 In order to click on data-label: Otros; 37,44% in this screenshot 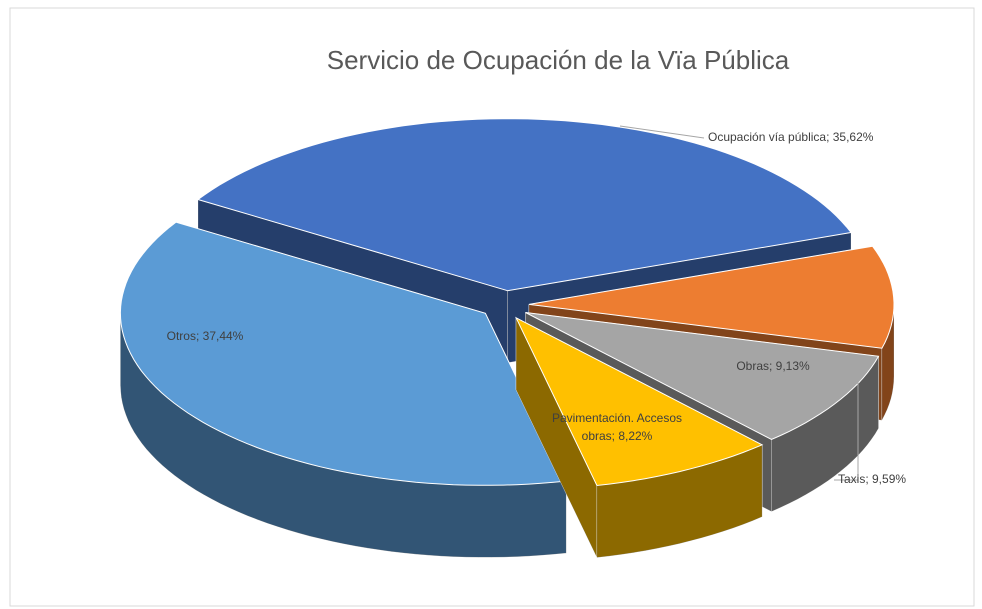, I will do `click(205, 336)`.